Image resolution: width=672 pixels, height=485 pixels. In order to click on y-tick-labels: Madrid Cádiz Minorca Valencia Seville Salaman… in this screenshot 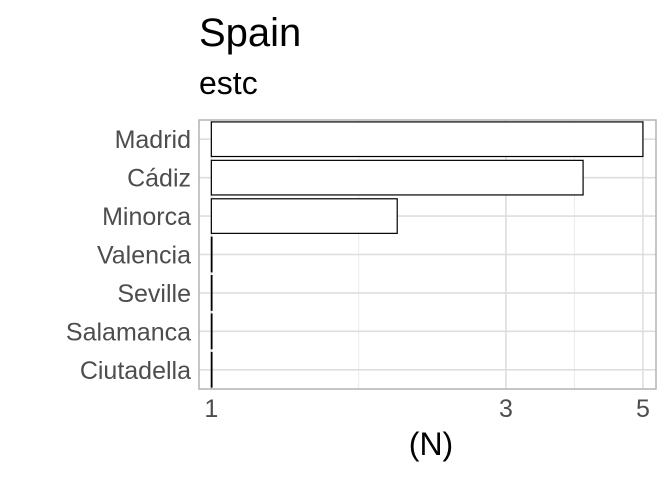, I will do `click(128, 255)`.